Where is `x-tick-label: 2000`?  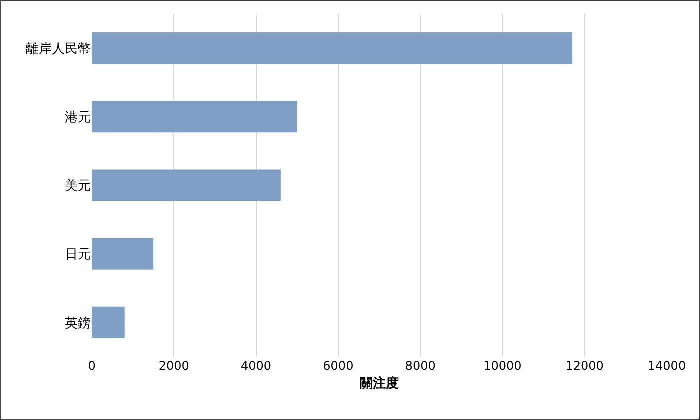 x-tick-label: 2000 is located at coordinates (174, 366).